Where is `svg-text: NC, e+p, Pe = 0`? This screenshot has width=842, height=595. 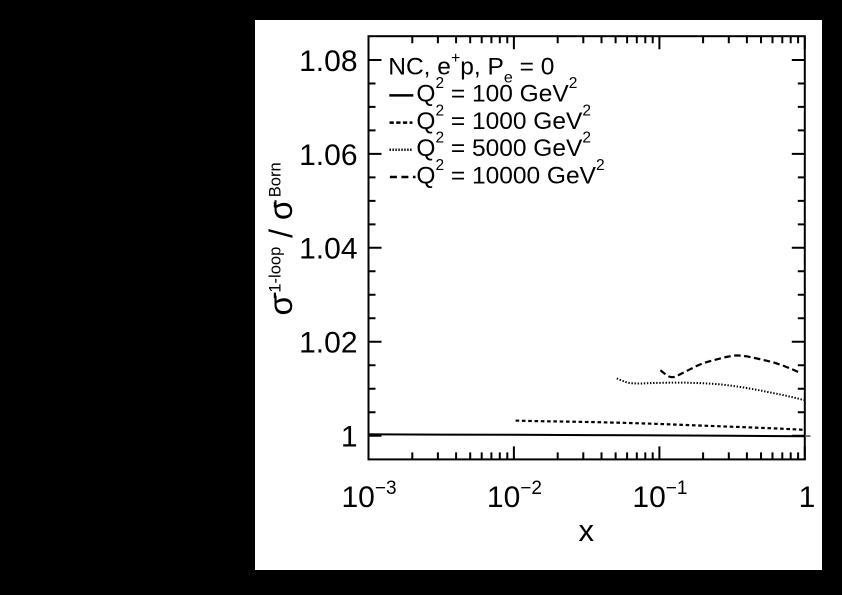 svg-text: NC, e+p, Pe = 0 is located at coordinates (471, 68).